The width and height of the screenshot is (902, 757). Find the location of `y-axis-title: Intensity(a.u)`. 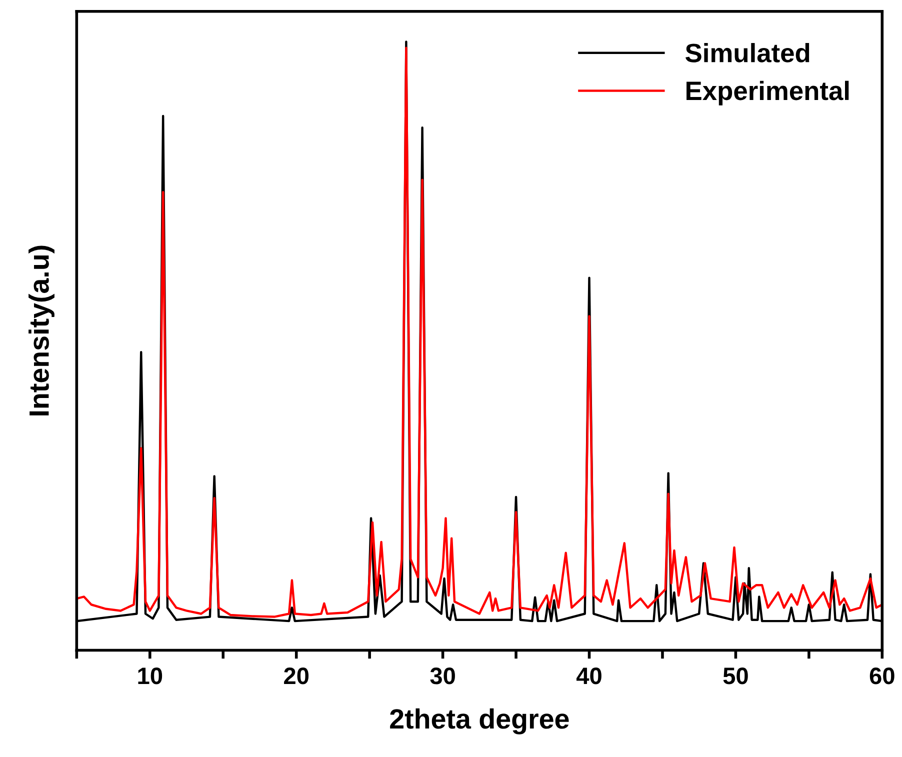

y-axis-title: Intensity(a.u) is located at coordinates (41, 331).